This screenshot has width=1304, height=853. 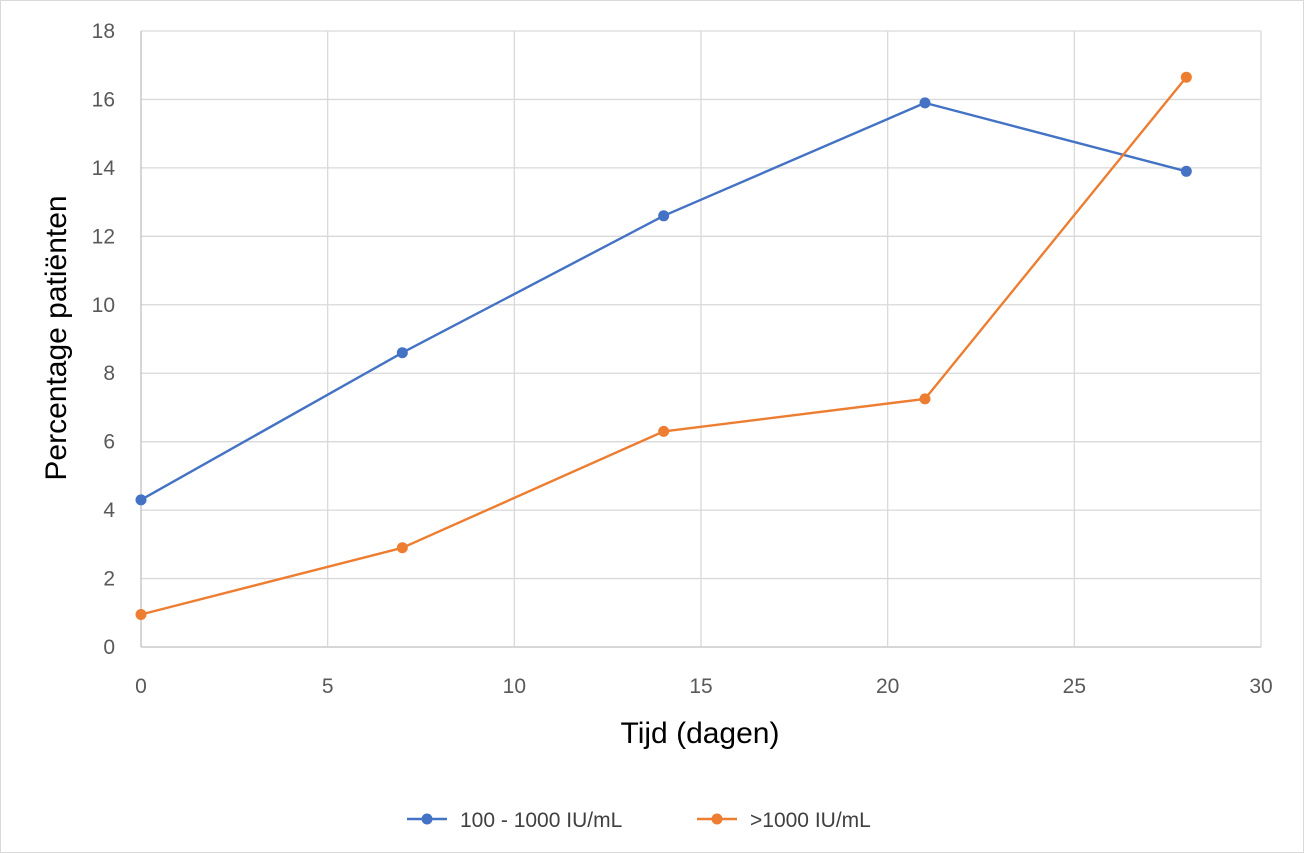 What do you see at coordinates (103, 99) in the screenshot?
I see `y-tick-label: 16` at bounding box center [103, 99].